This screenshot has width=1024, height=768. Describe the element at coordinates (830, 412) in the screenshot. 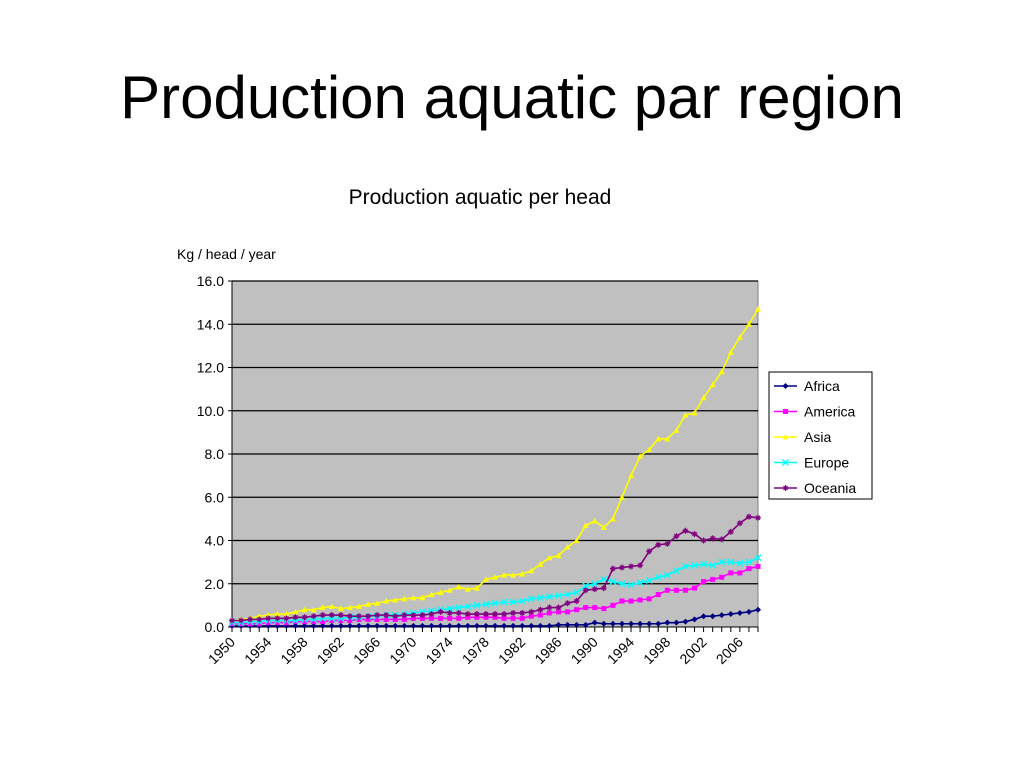

I see `legend-label-america: America` at that location.